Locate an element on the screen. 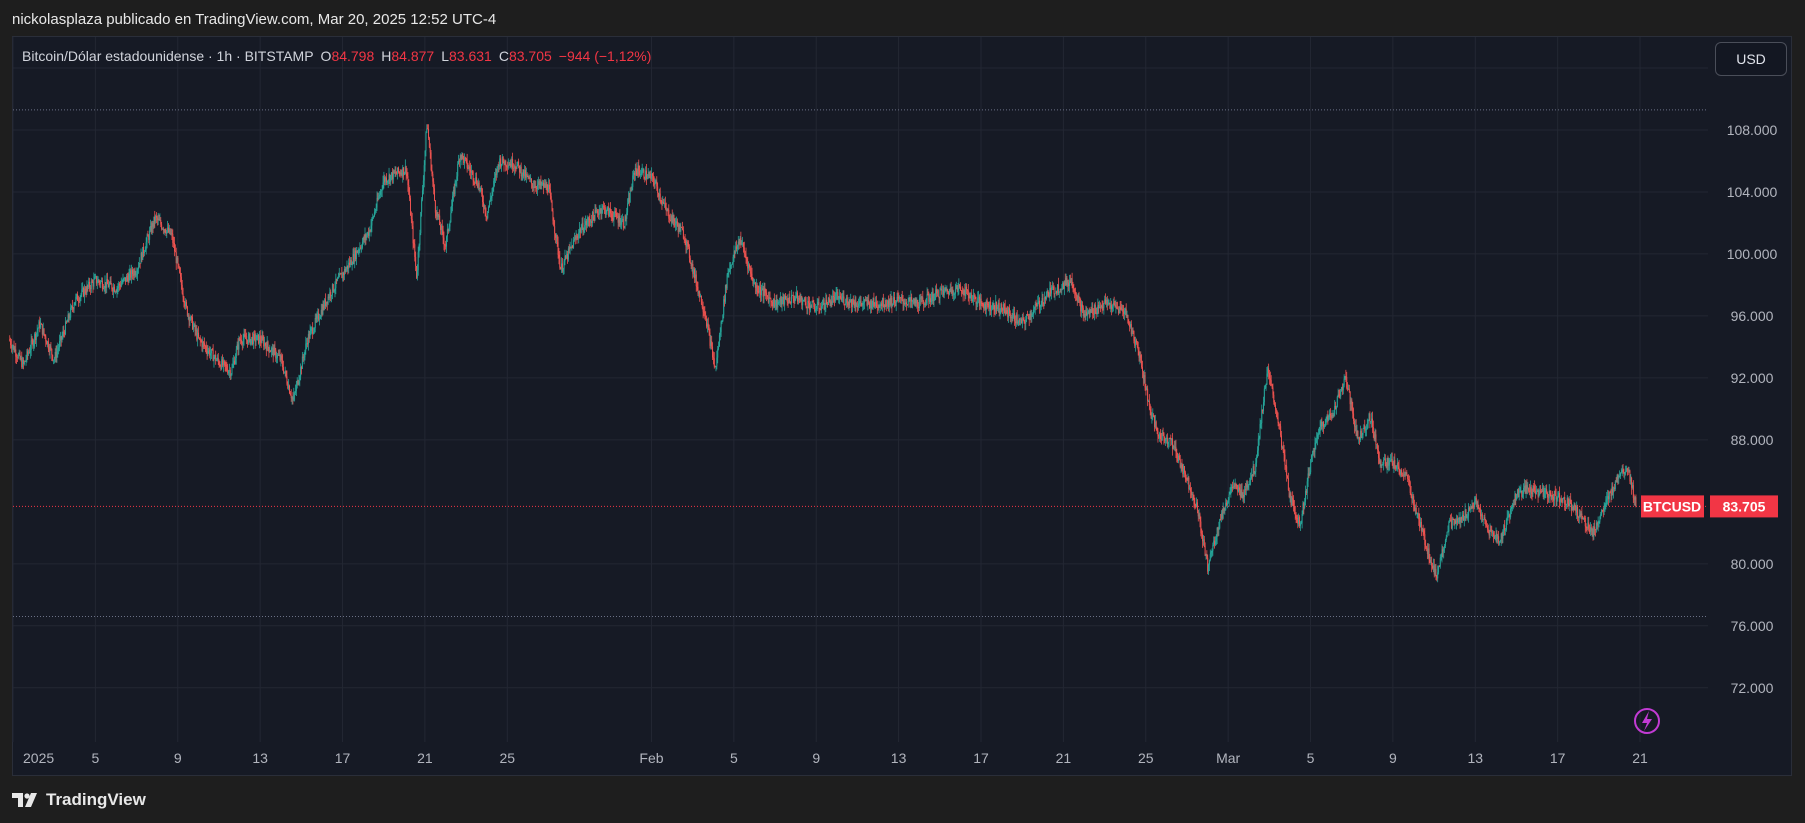 This screenshot has height=823, width=1805. x-tick-label: 17 is located at coordinates (981, 758).